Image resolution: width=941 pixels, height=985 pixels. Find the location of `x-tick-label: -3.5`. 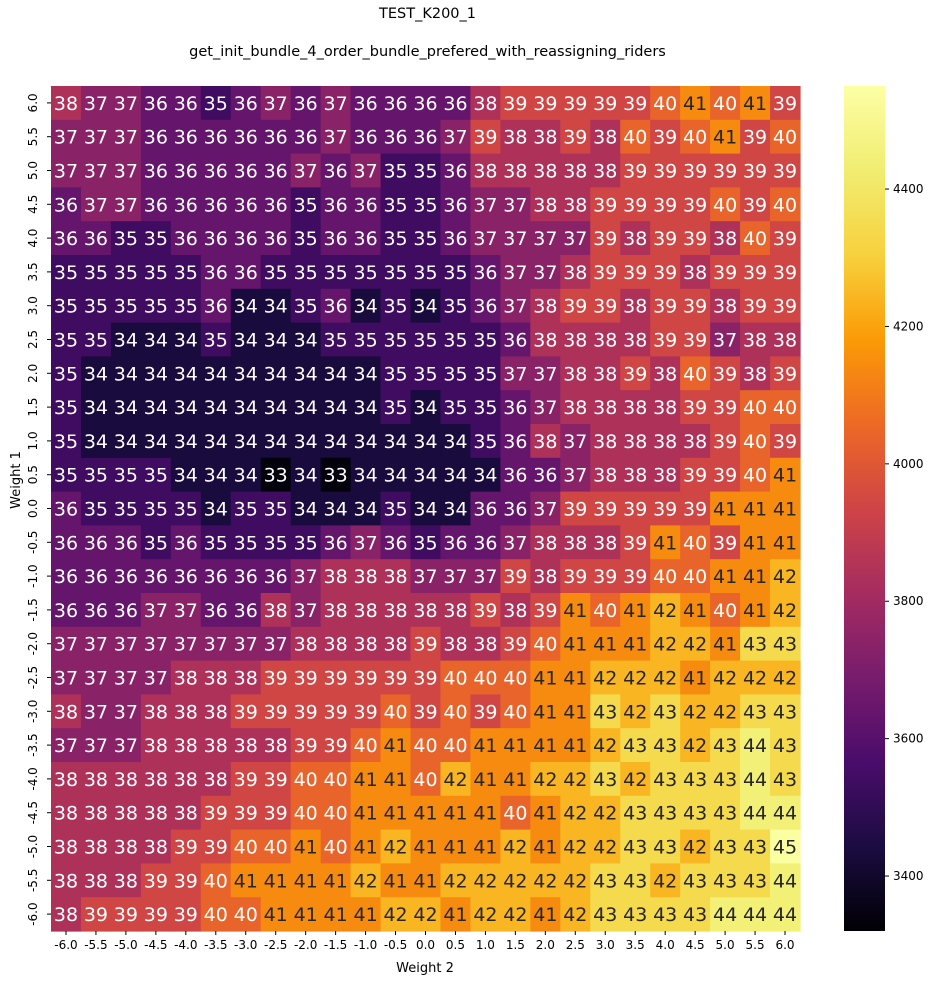

x-tick-label: -3.5 is located at coordinates (215, 945).